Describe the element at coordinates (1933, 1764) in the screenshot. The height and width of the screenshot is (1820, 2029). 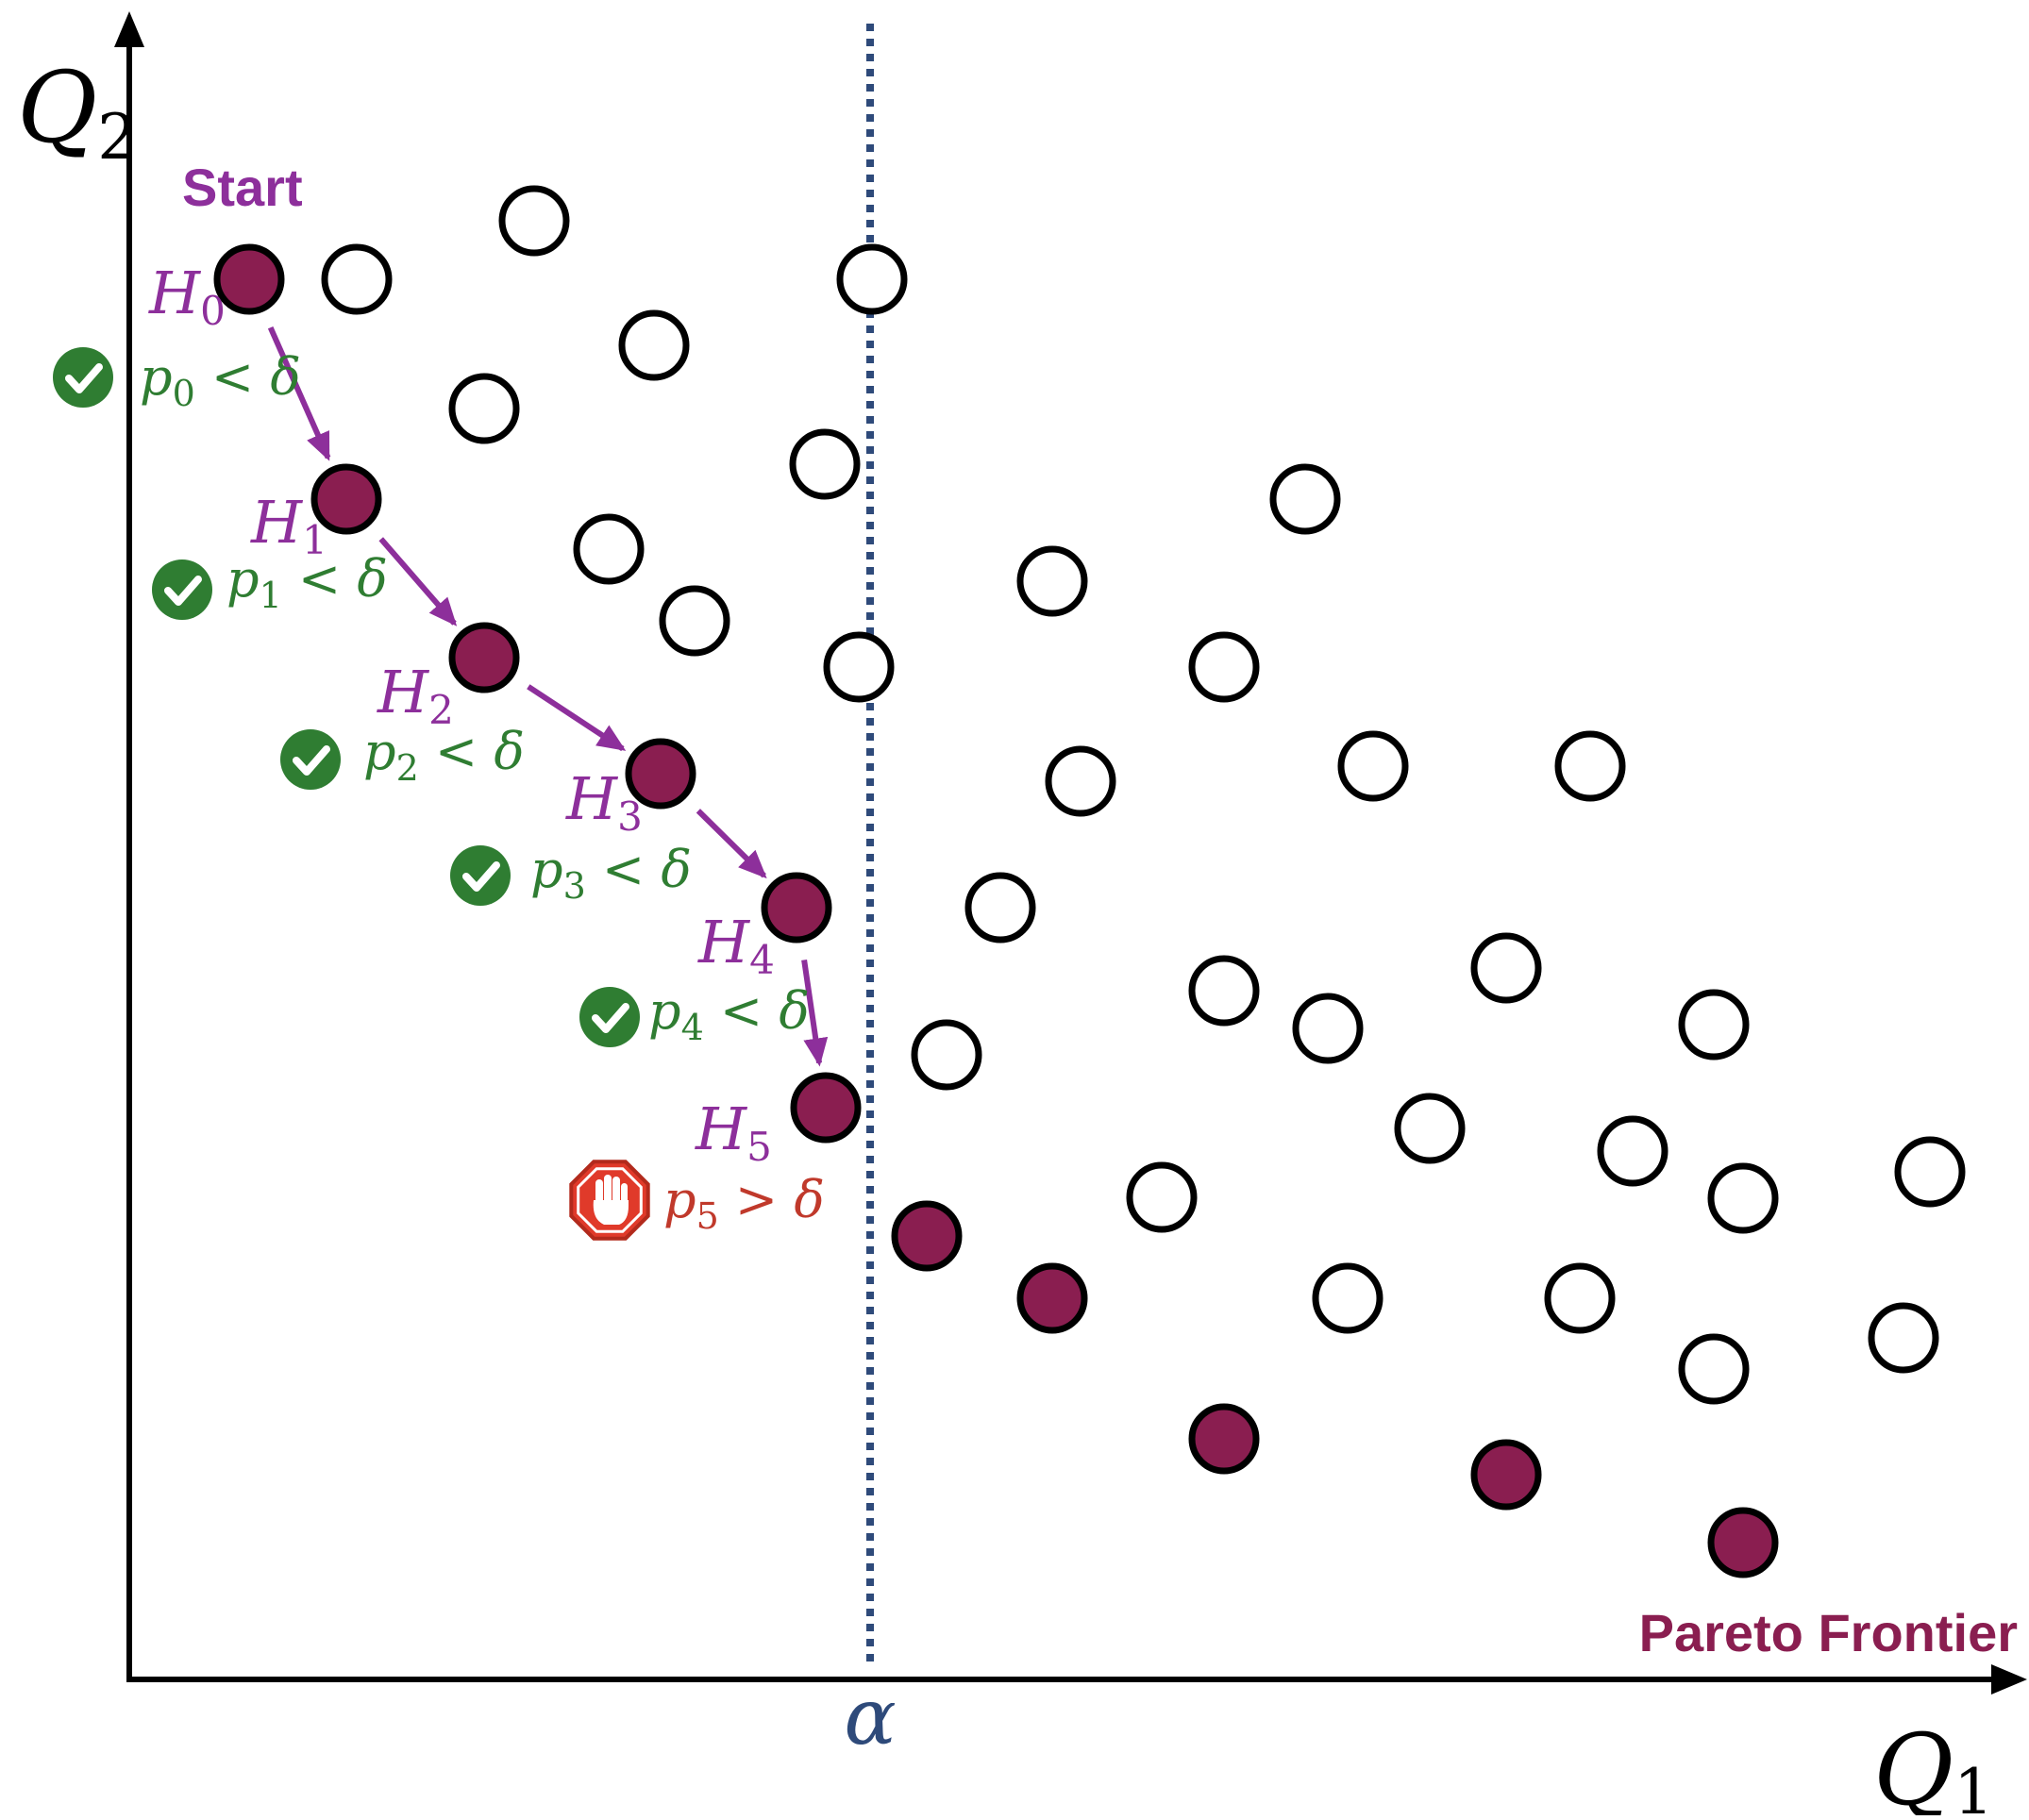
I see `x-axis-label: Q1` at that location.